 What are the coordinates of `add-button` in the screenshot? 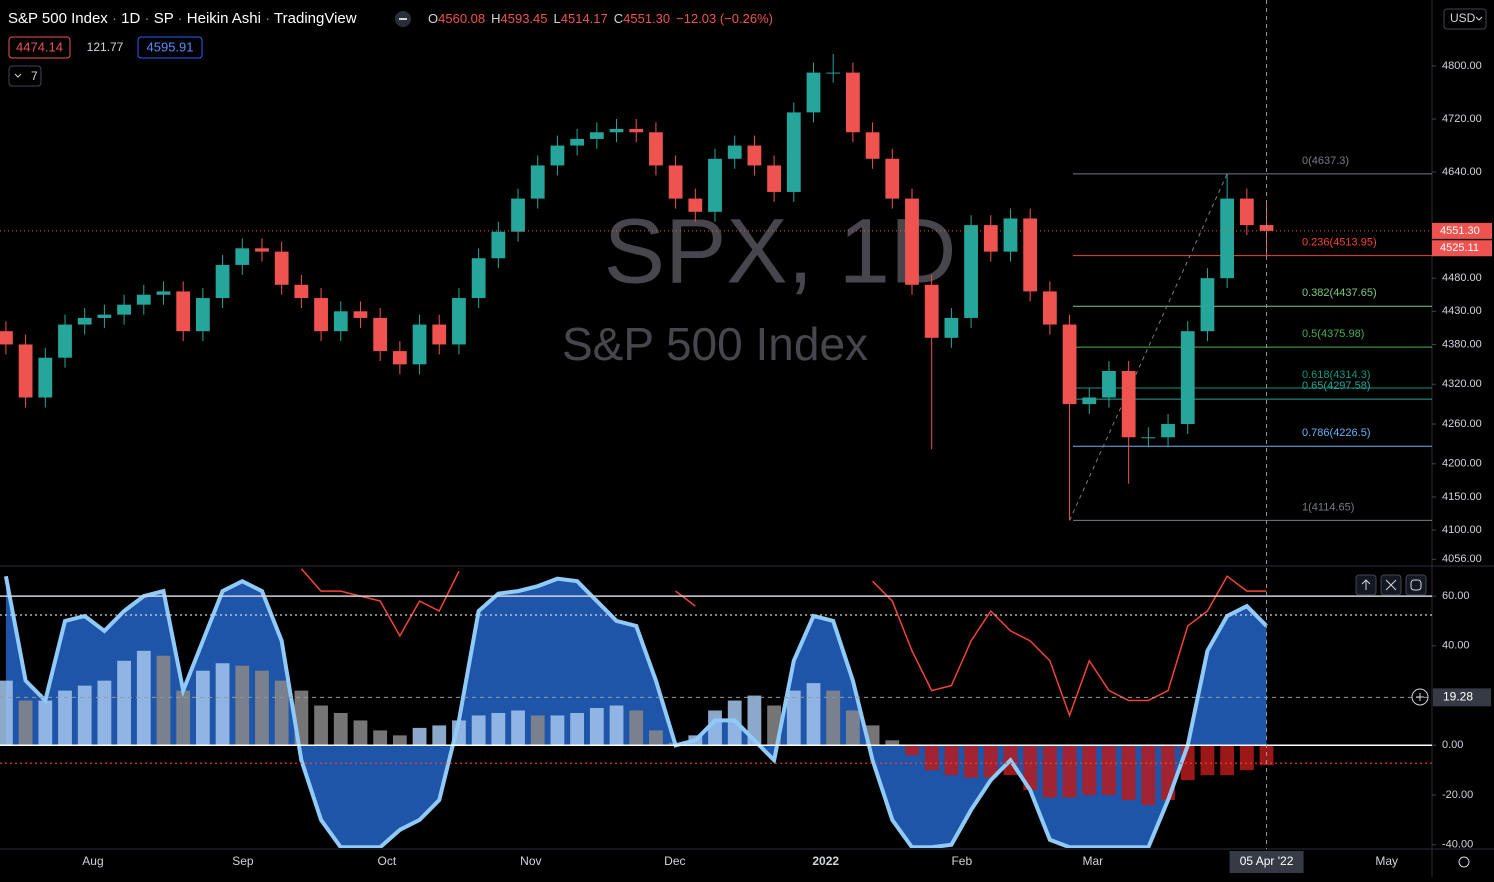 It's located at (1420, 697).